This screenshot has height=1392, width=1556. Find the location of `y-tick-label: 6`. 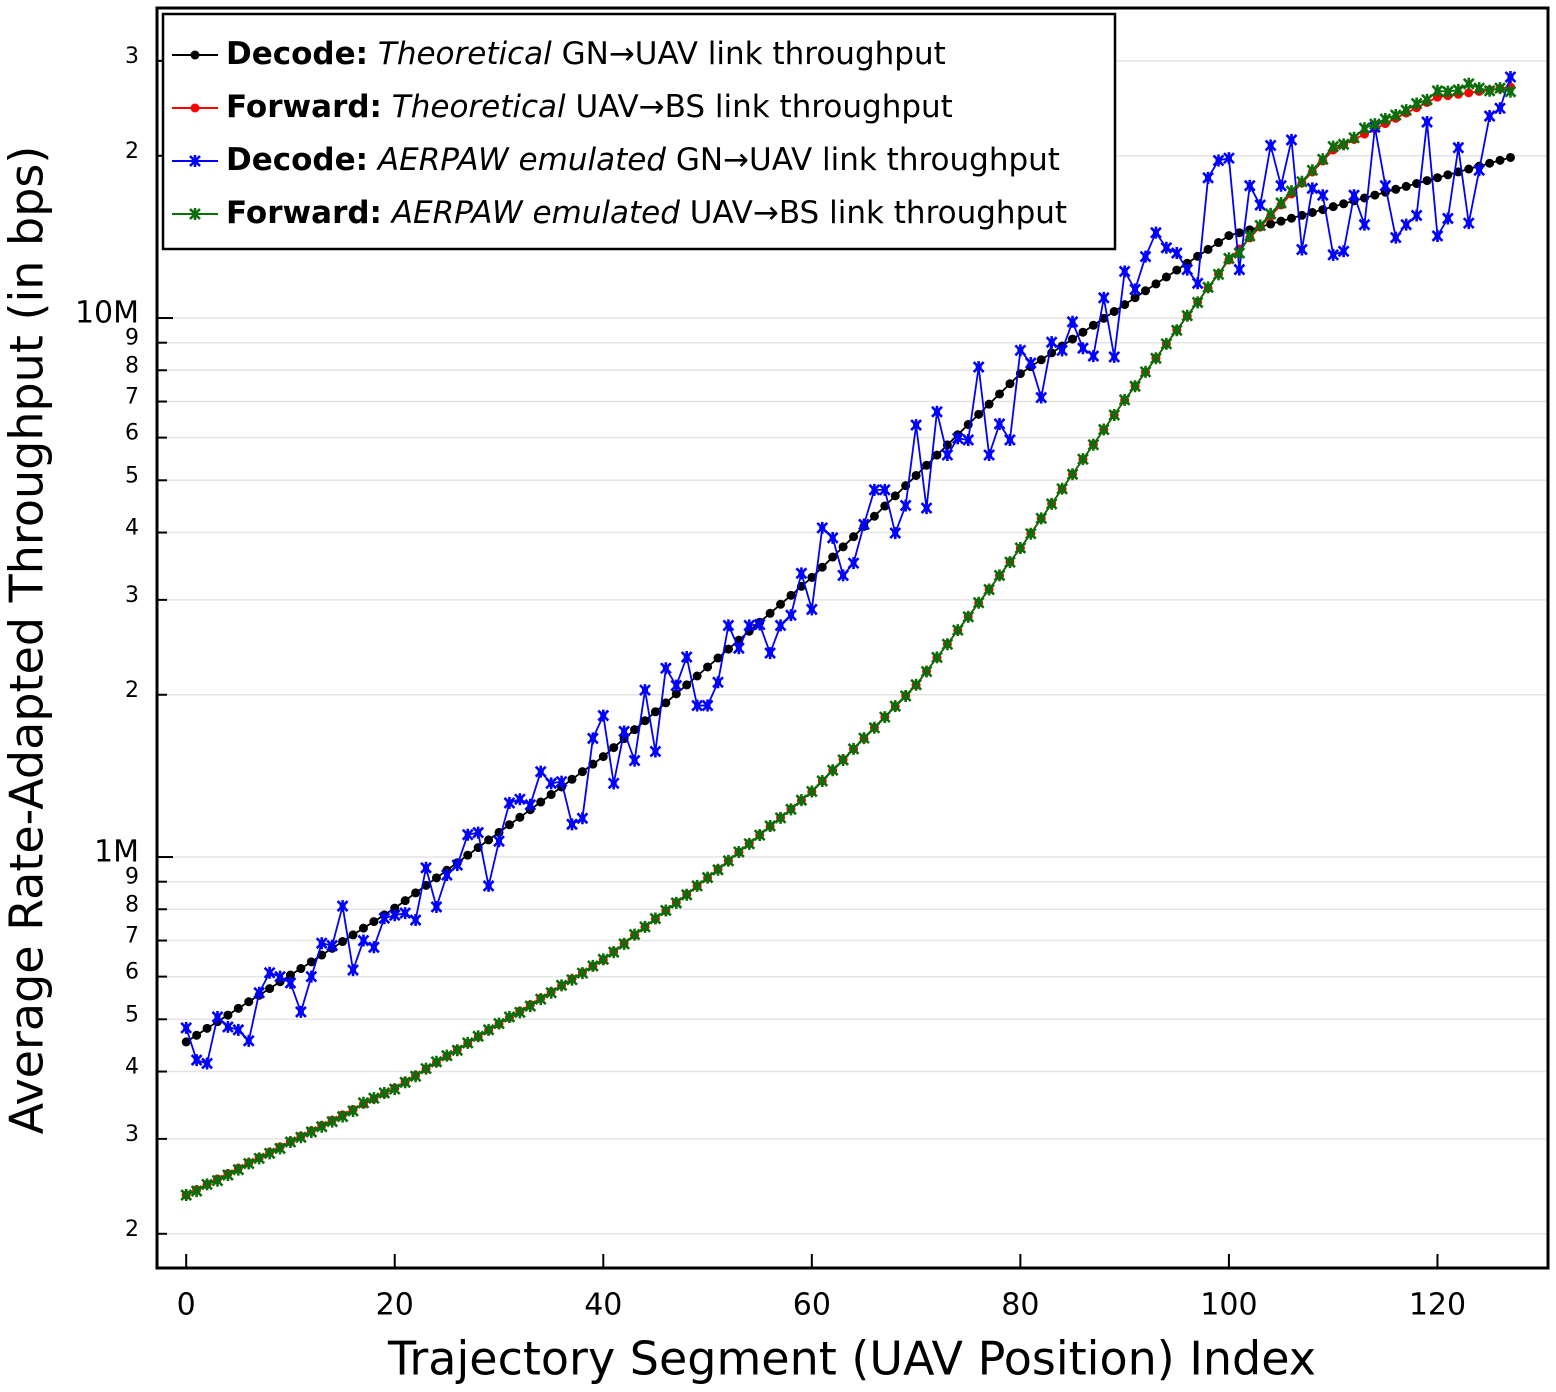

y-tick-label: 6 is located at coordinates (132, 972).